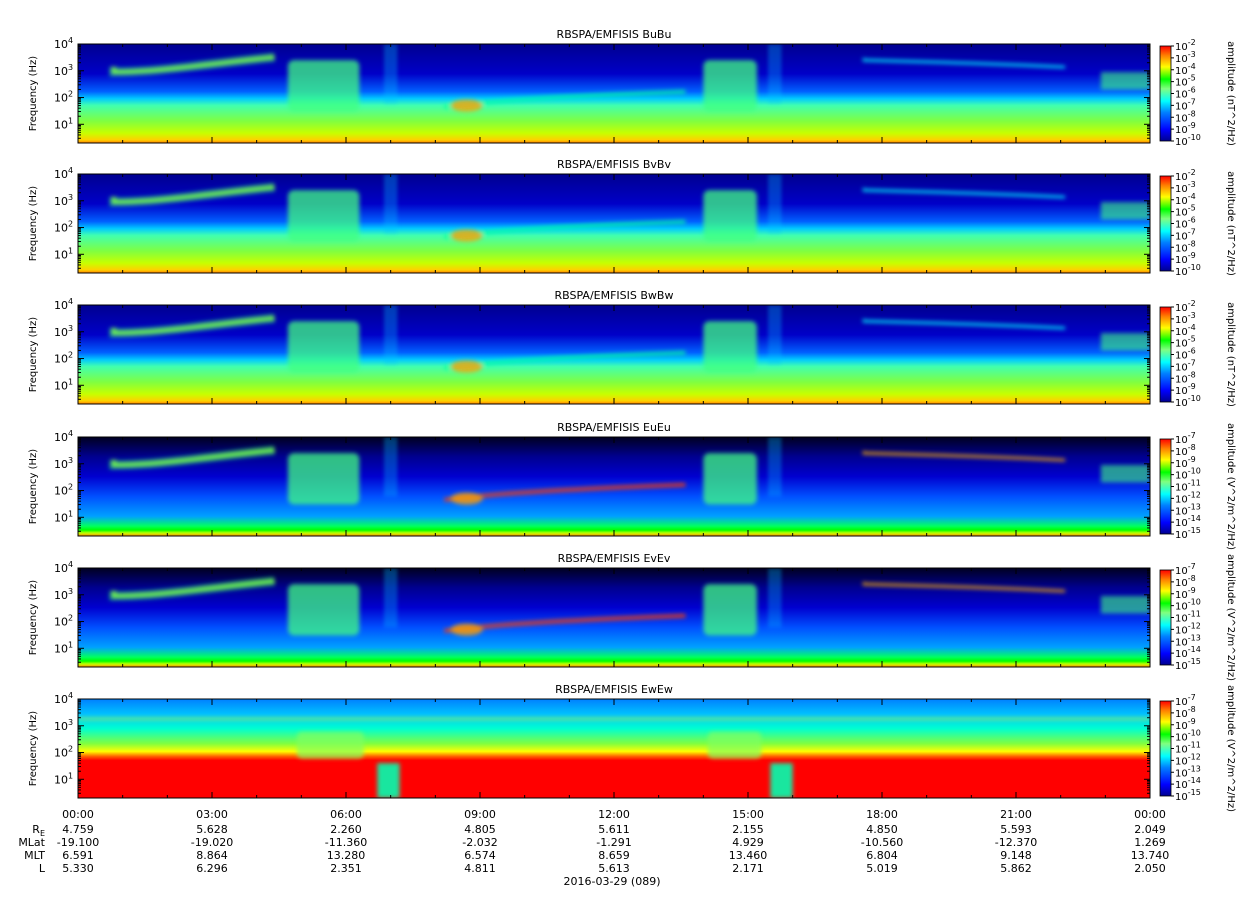 Image resolution: width=1248 pixels, height=899 pixels. I want to click on ephemeris-row-label: L, so click(42, 868).